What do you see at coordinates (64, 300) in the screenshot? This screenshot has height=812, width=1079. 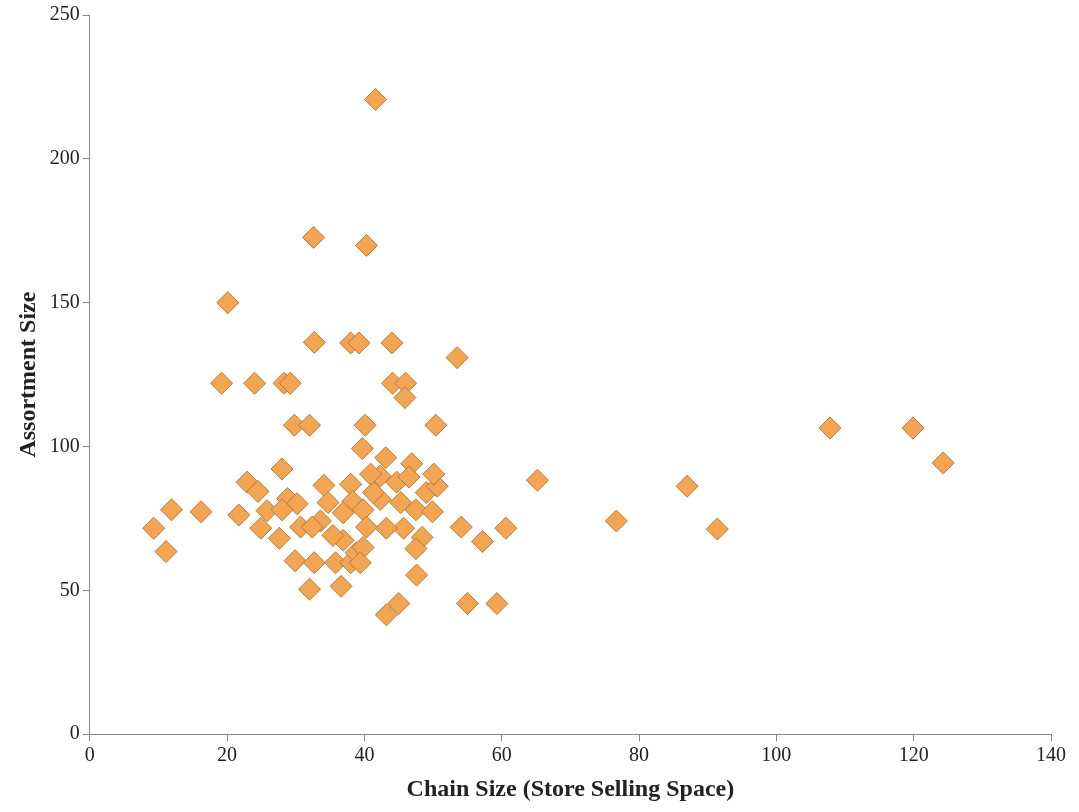 I see `y-tick-label: 150` at bounding box center [64, 300].